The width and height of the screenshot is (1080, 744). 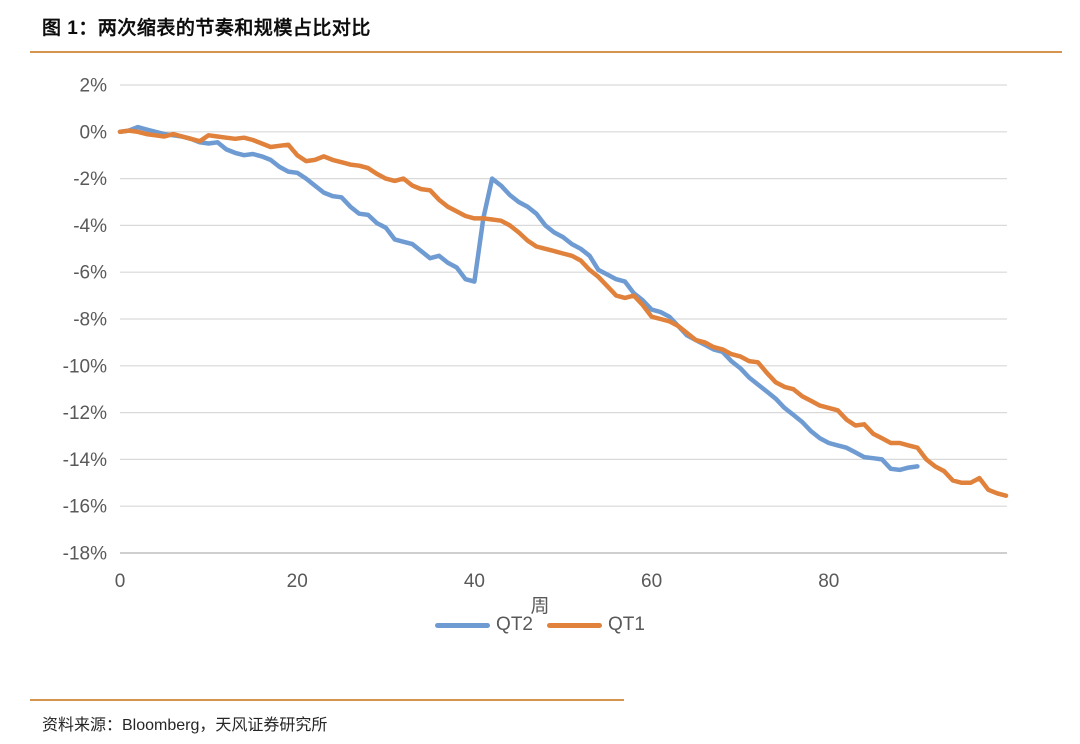 I want to click on x-axis-title: 周, so click(x=540, y=606).